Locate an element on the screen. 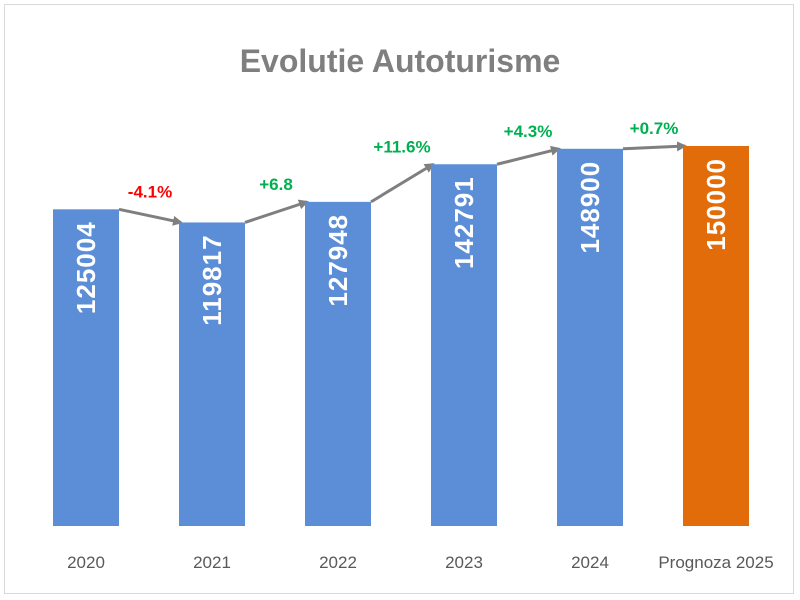 The height and width of the screenshot is (600, 800). change-label: +4.3% is located at coordinates (528, 131).